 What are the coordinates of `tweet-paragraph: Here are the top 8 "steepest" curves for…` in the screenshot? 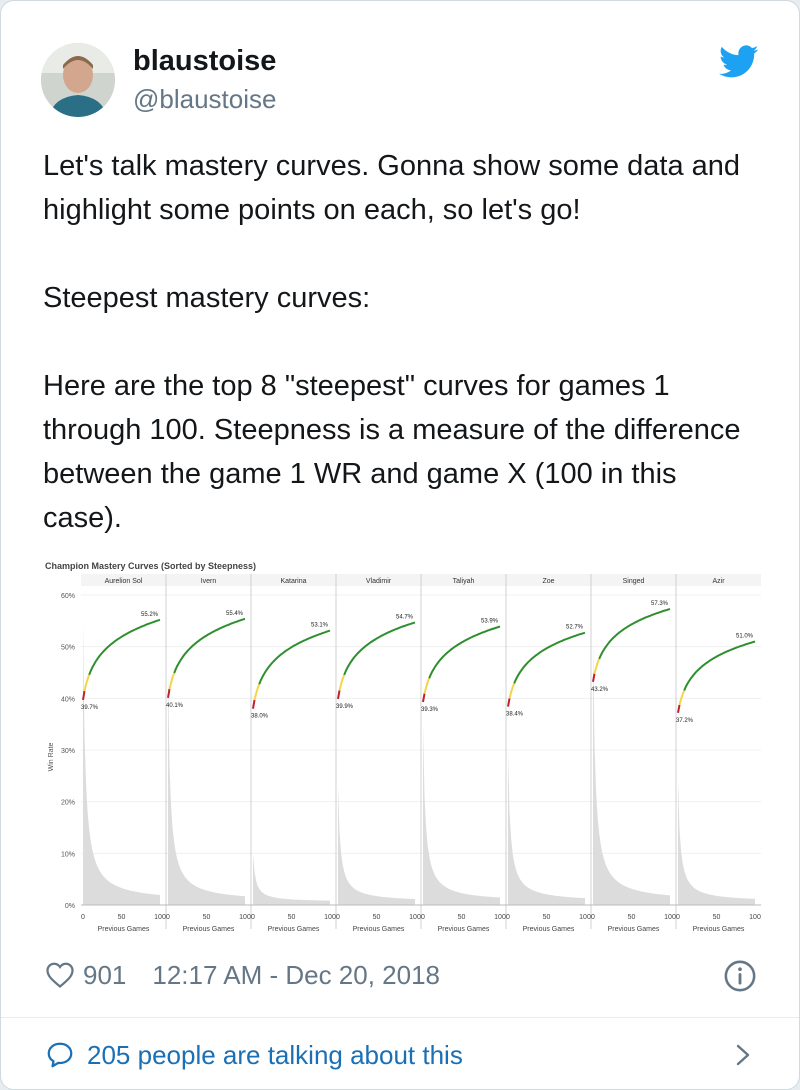 It's located at (392, 452).